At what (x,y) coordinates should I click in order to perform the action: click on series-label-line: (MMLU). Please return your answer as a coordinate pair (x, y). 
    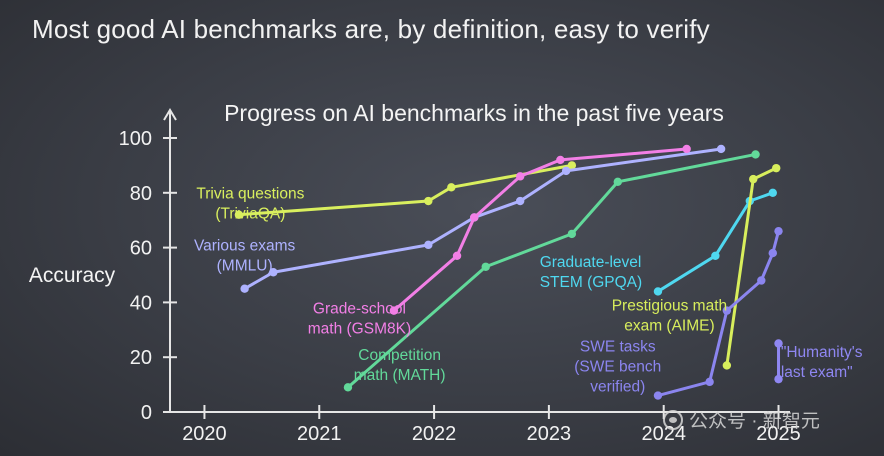
    Looking at the image, I should click on (245, 265).